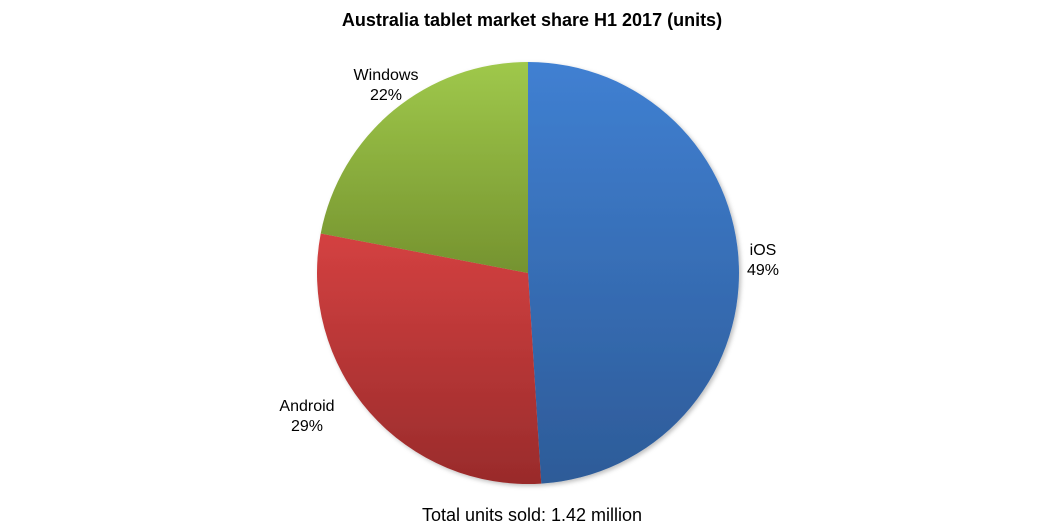 The image size is (1064, 532). Describe the element at coordinates (763, 270) in the screenshot. I see `slice-value-ios: 49%` at that location.